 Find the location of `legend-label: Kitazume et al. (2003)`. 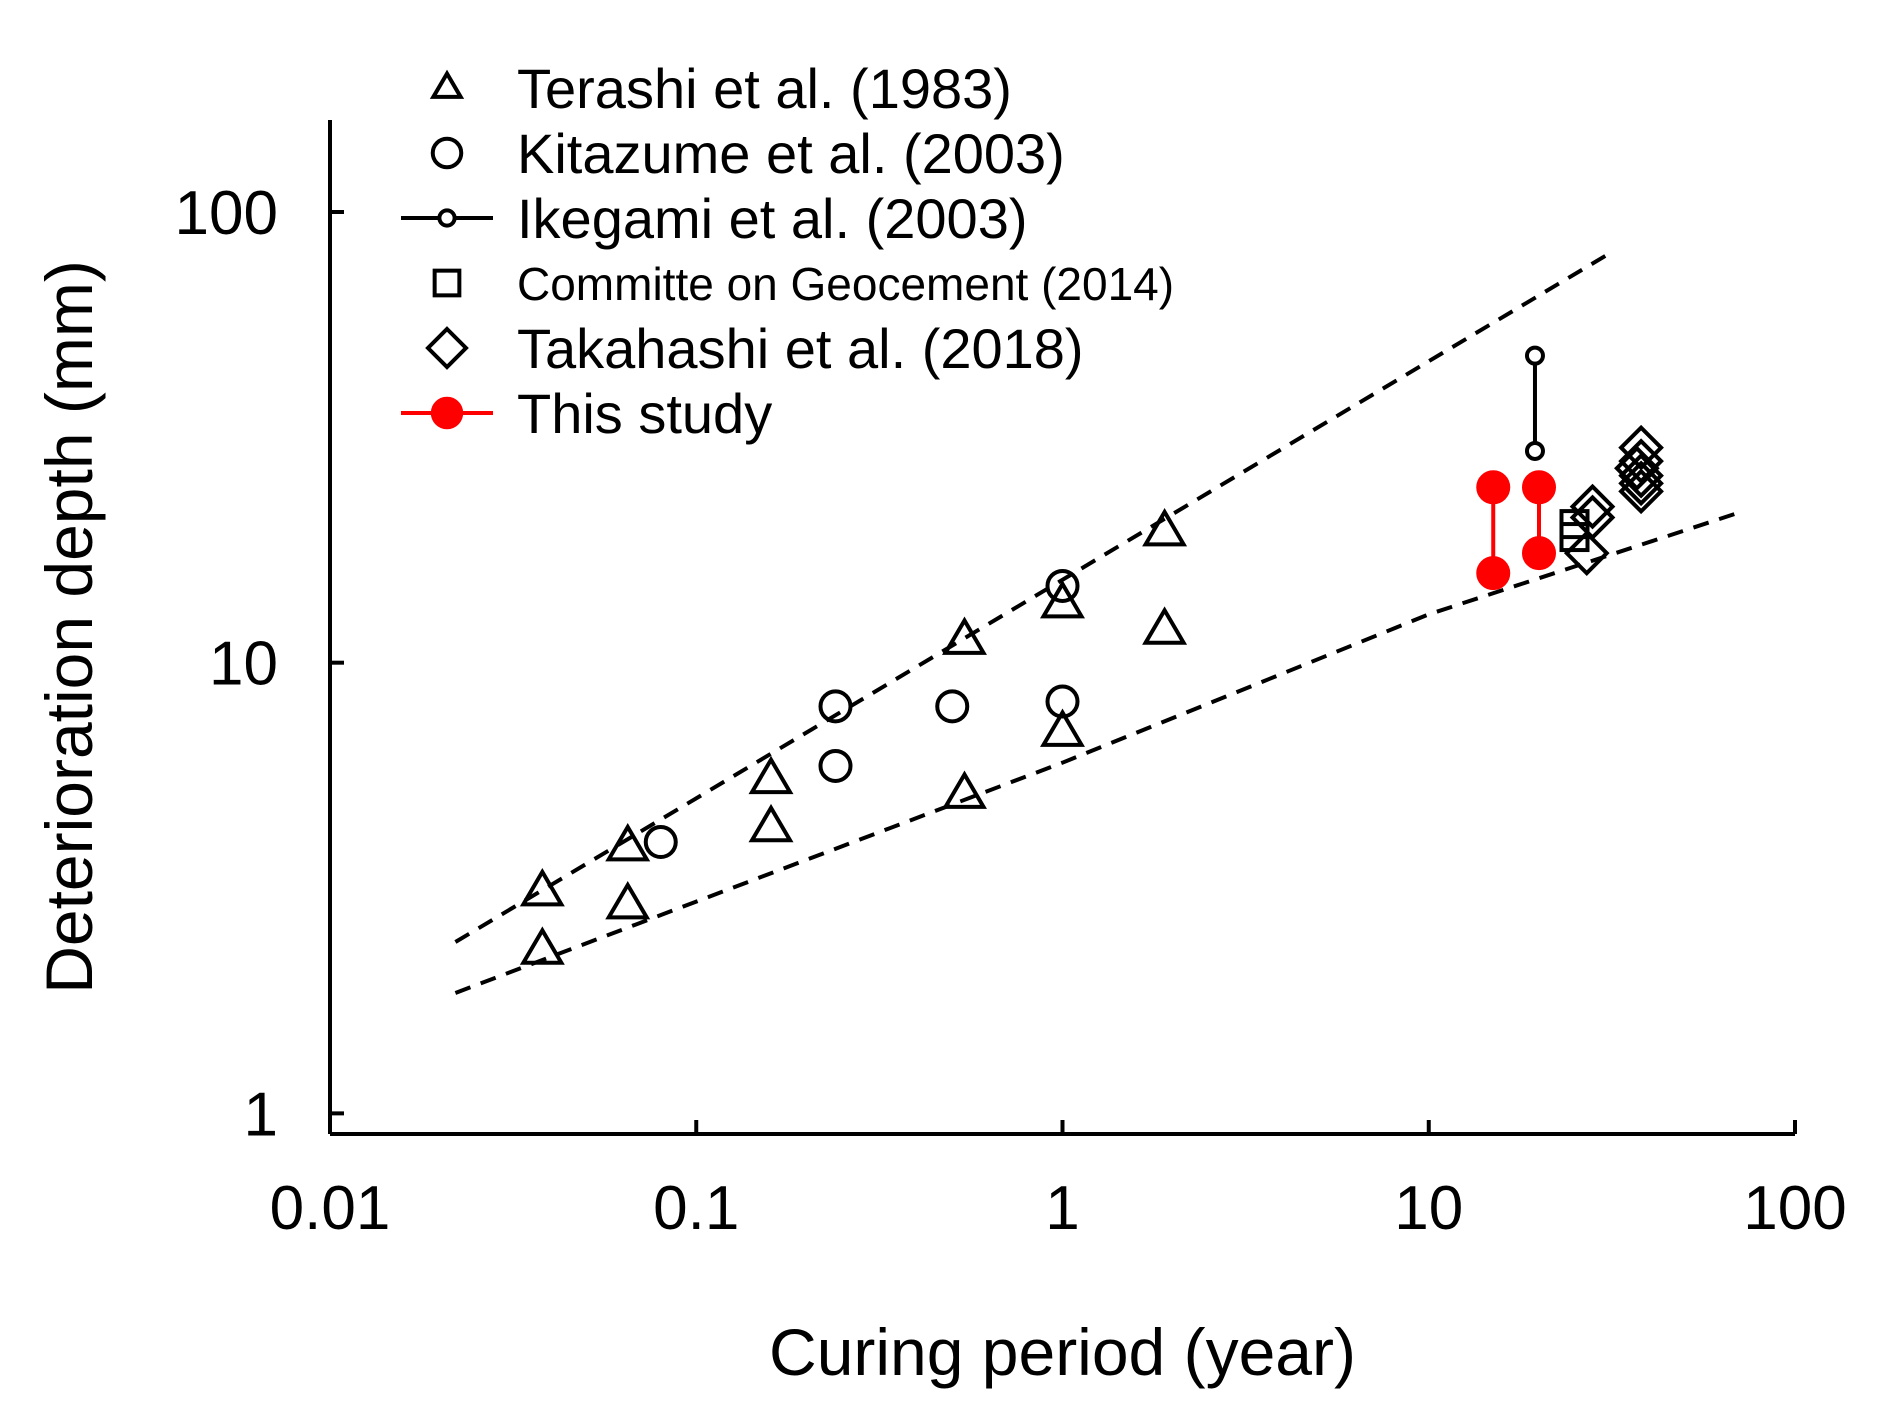

legend-label: Kitazume et al. (2003) is located at coordinates (791, 153).